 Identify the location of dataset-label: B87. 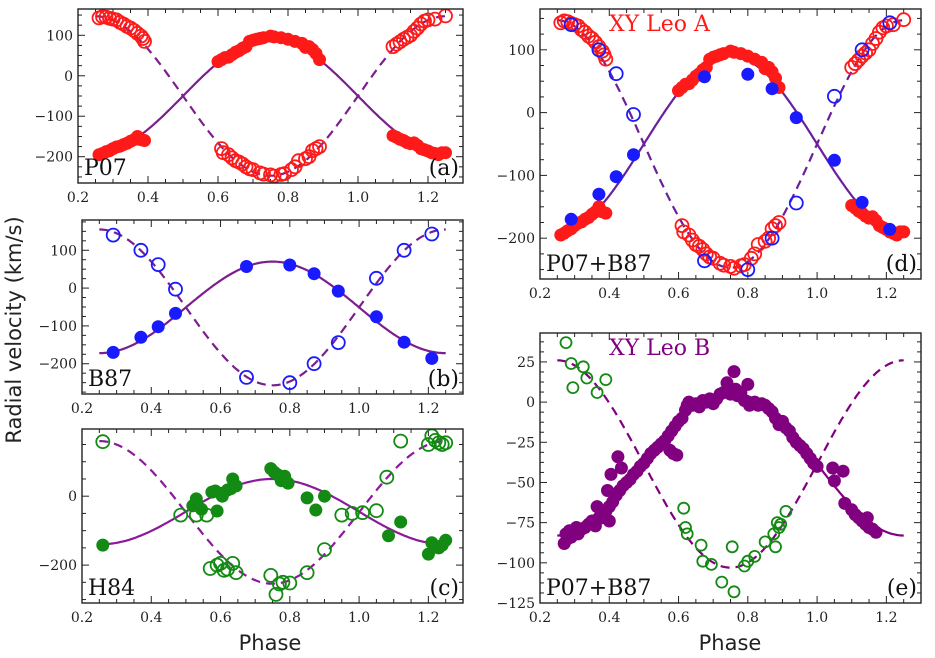
(110, 379).